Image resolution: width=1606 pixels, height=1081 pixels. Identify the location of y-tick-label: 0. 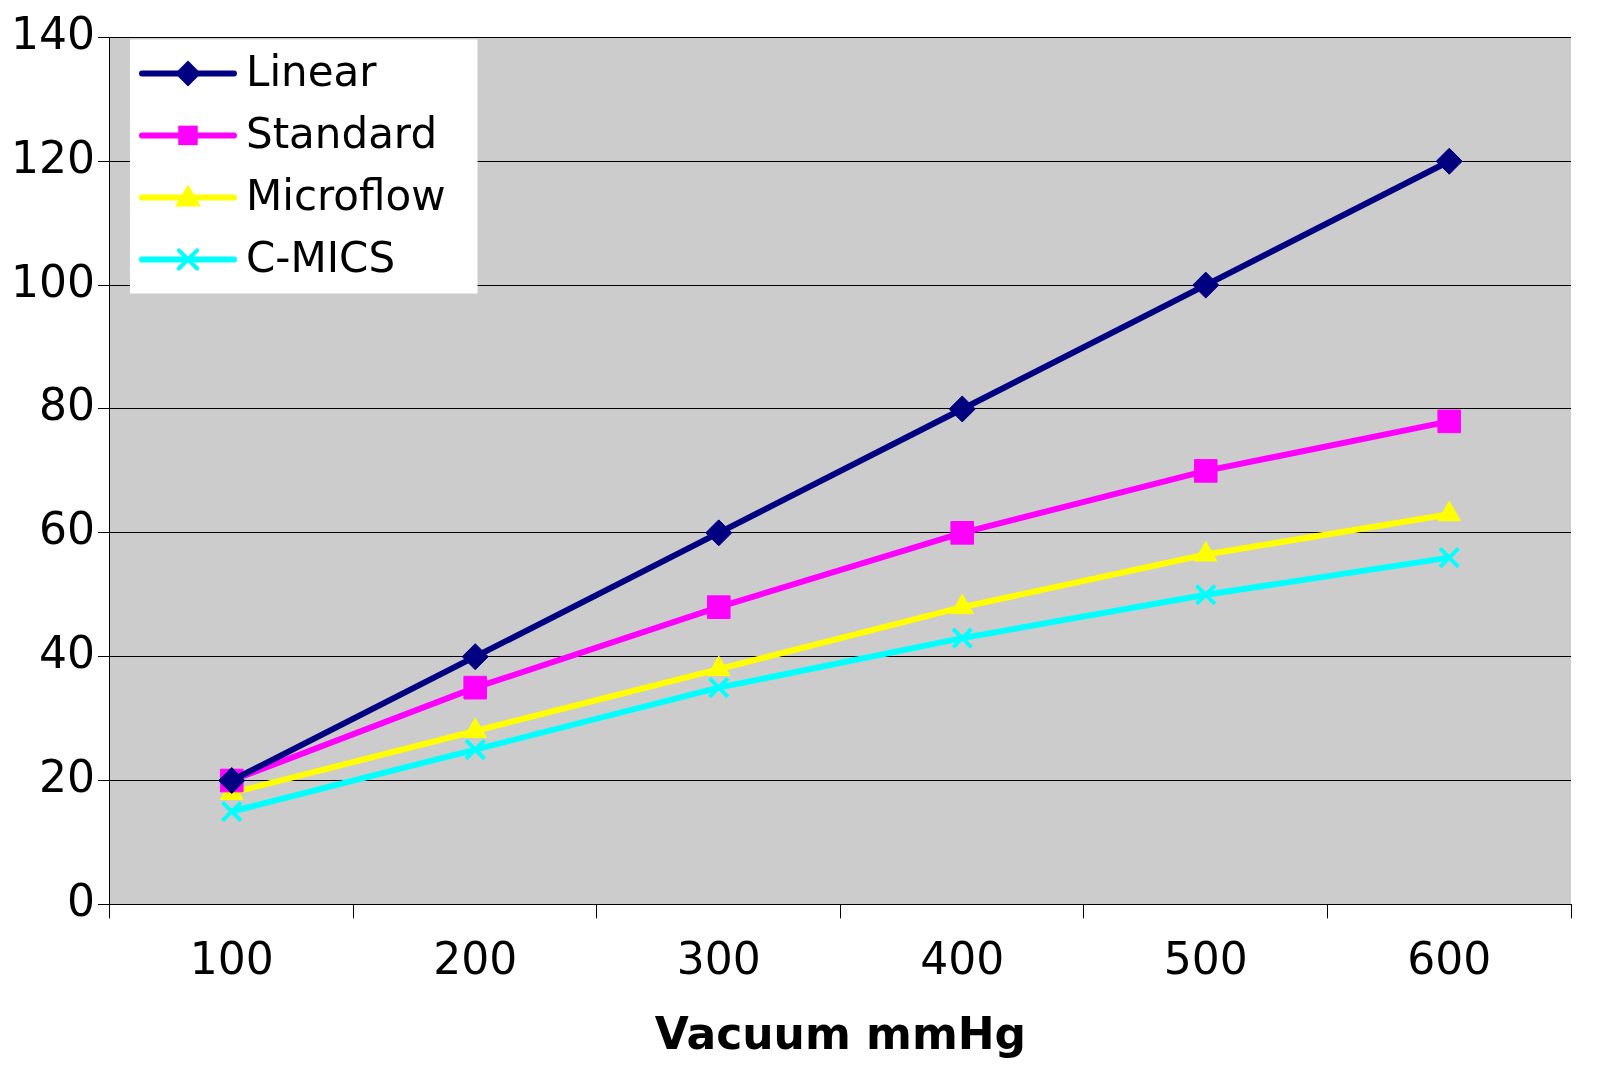
(80, 900).